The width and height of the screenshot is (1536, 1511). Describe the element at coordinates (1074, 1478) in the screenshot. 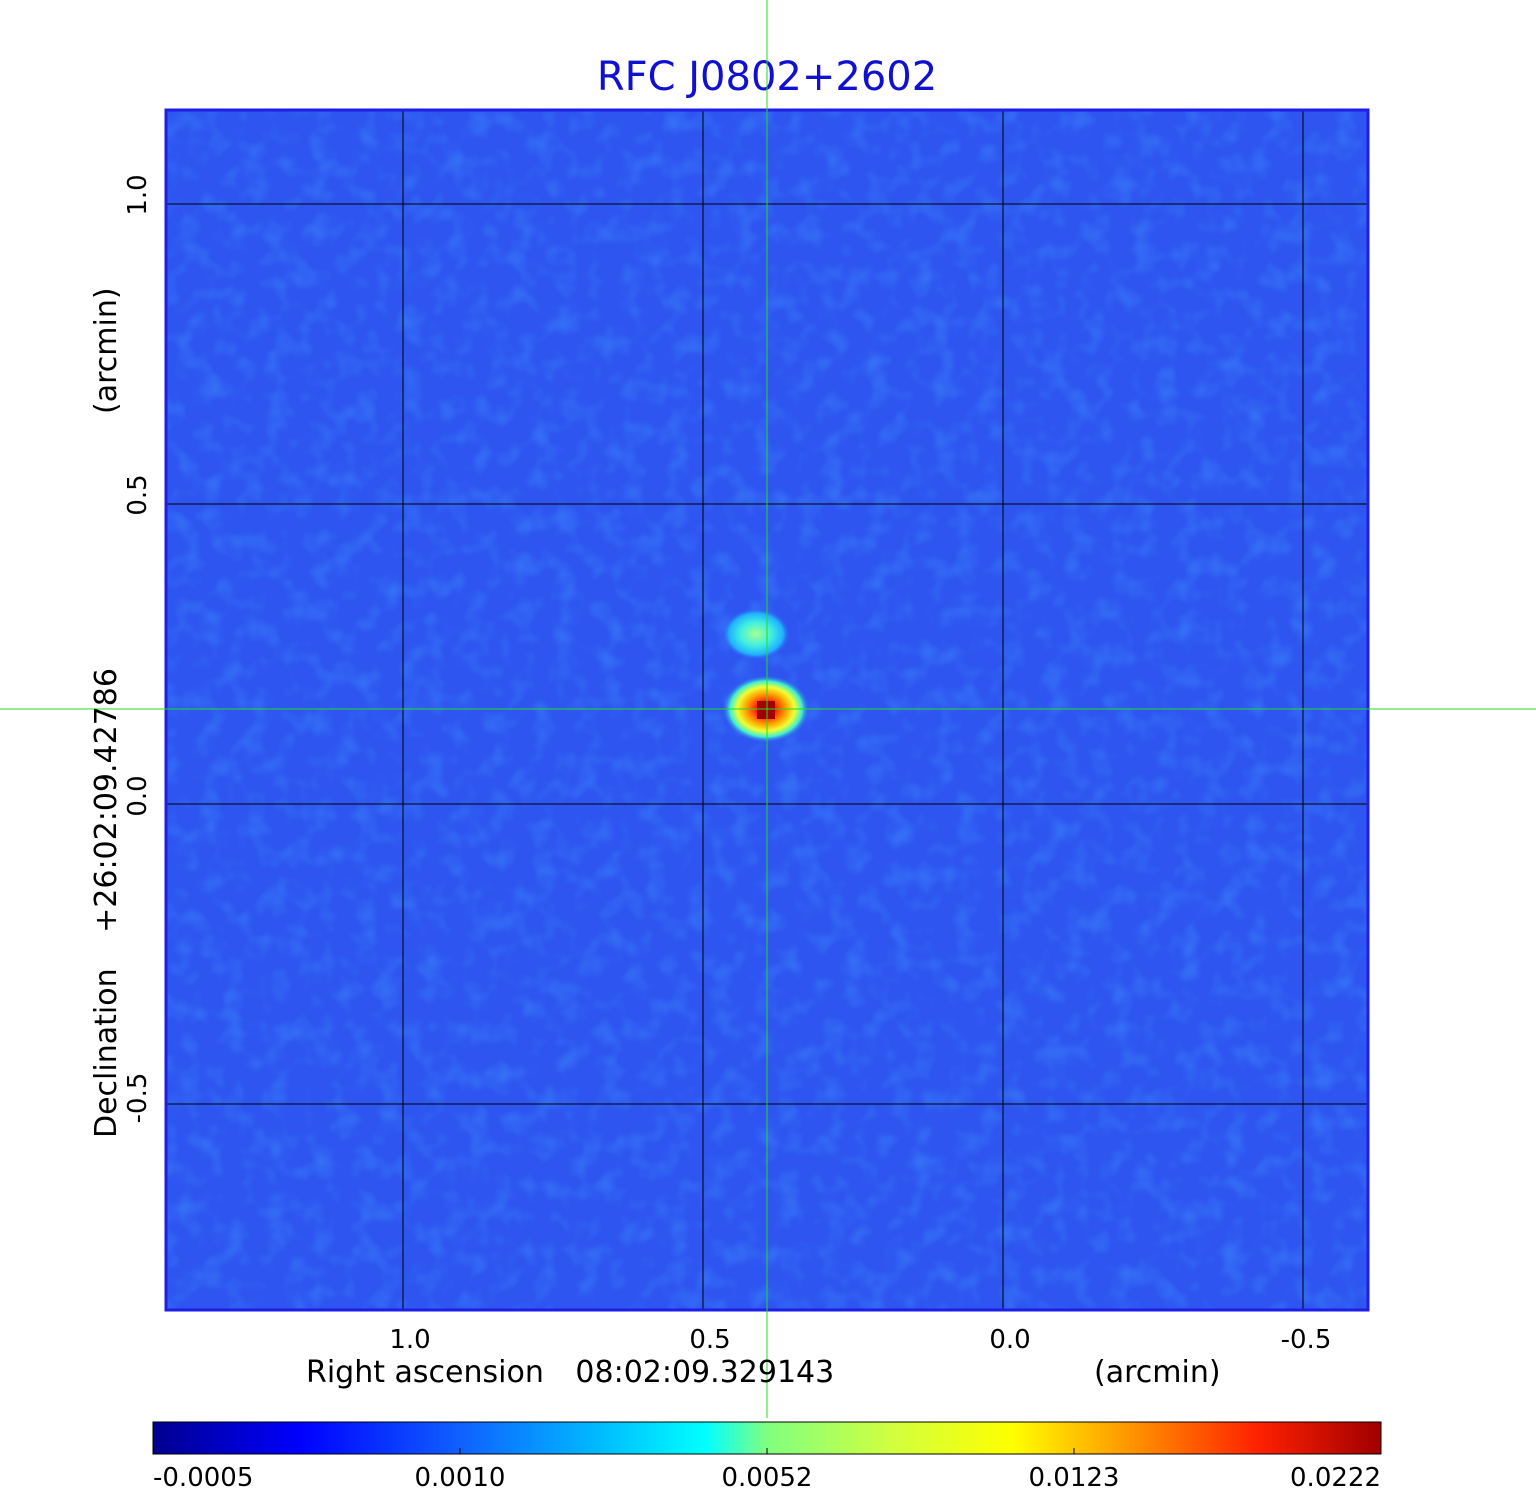

I see `colorbar-tick-label: 0.0123` at that location.